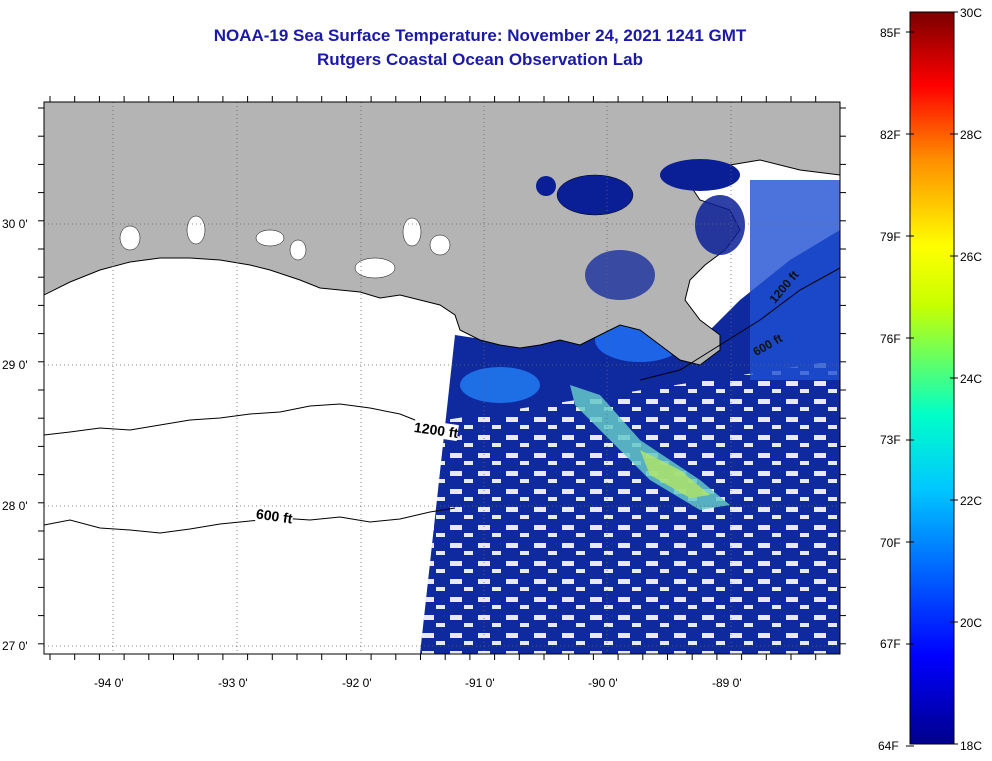 The image size is (992, 761). I want to click on contour-ne, so click(739, 324).